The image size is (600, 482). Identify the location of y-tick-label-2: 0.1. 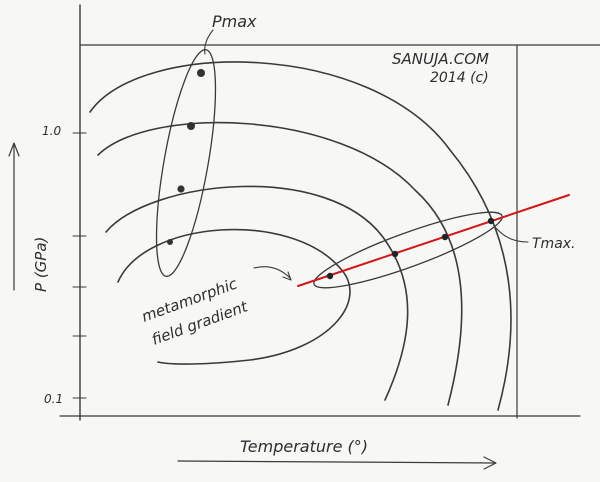
(53, 399).